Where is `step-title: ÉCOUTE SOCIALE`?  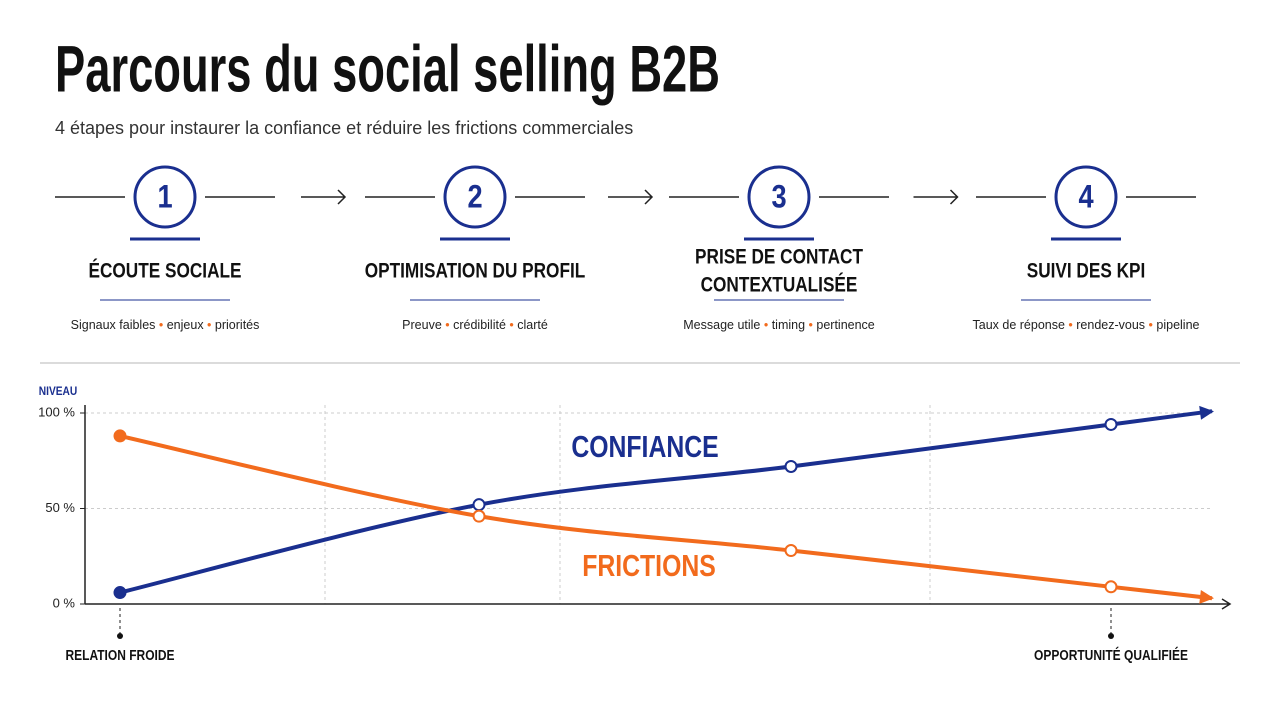
step-title: ÉCOUTE SOCIALE is located at coordinates (165, 271).